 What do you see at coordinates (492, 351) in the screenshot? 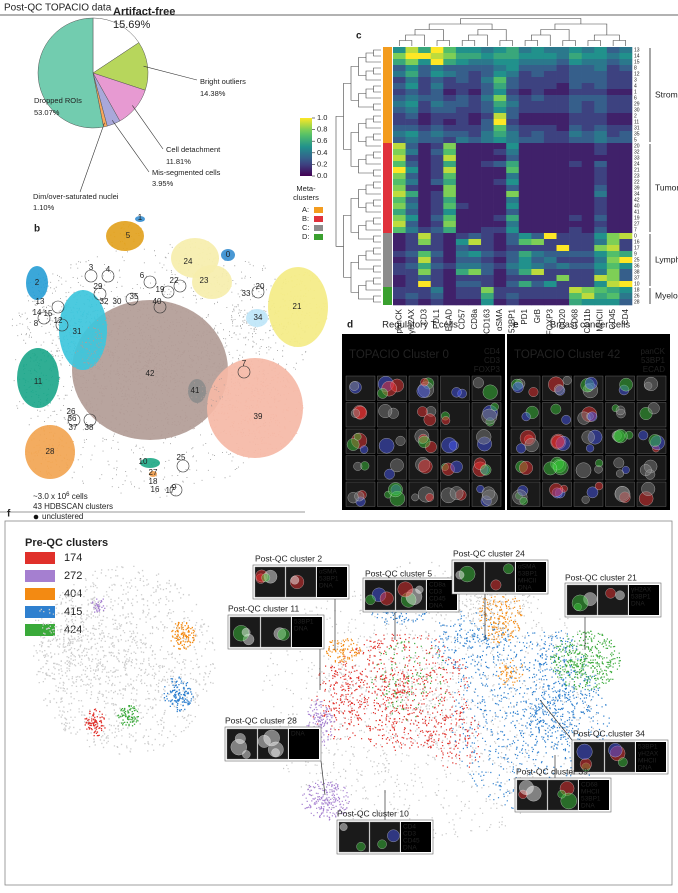
I see `channel-label: CD4` at bounding box center [492, 351].